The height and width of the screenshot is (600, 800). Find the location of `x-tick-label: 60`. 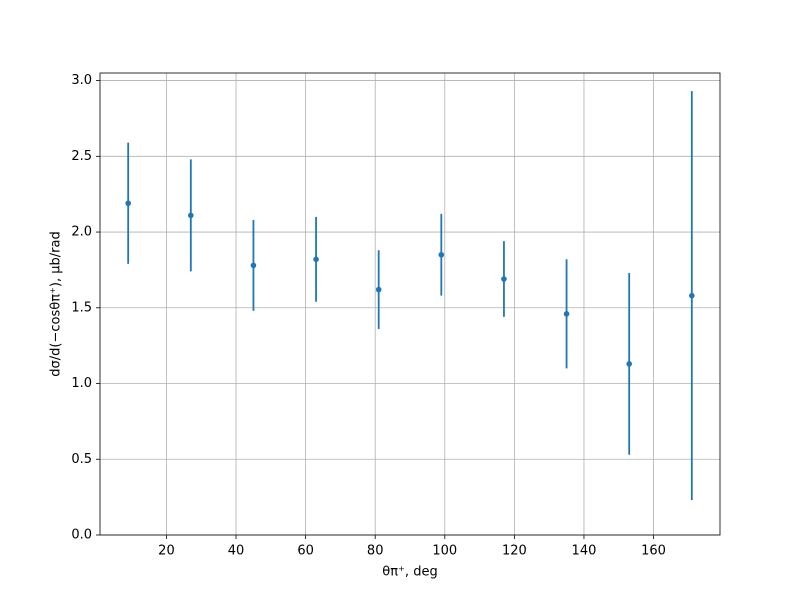

x-tick-label: 60 is located at coordinates (305, 551).